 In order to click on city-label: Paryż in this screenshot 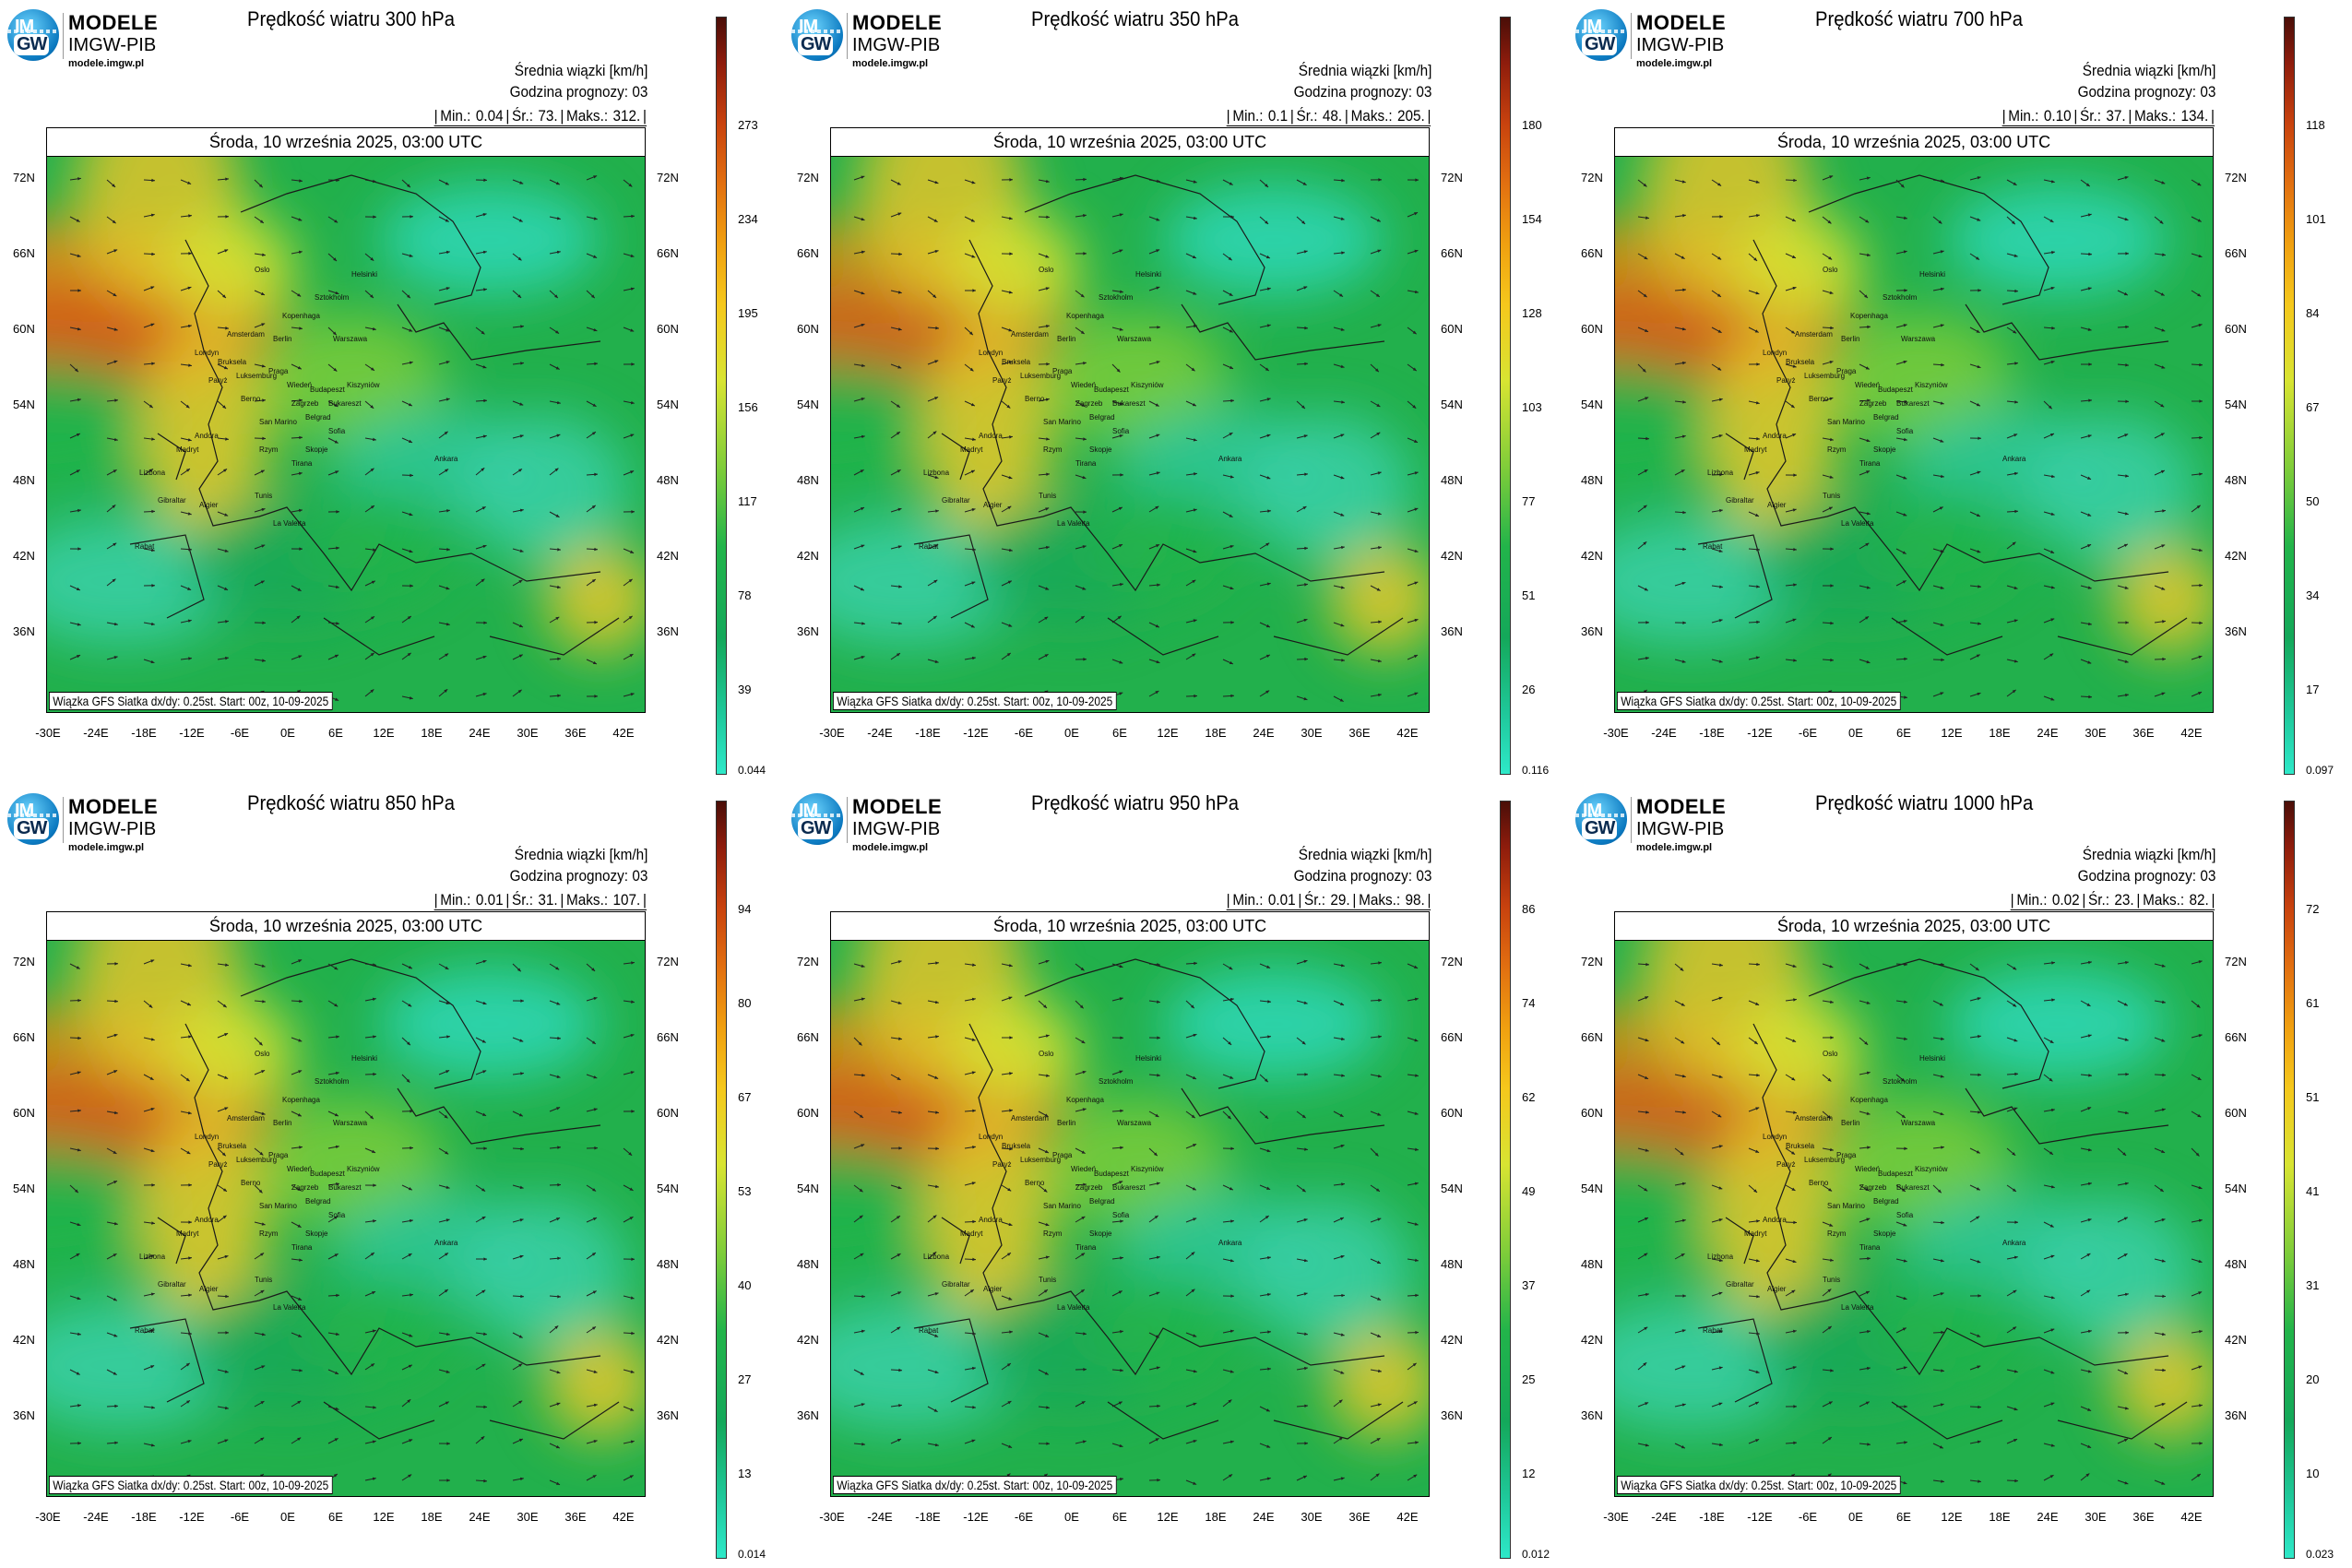, I will do `click(1785, 1164)`.